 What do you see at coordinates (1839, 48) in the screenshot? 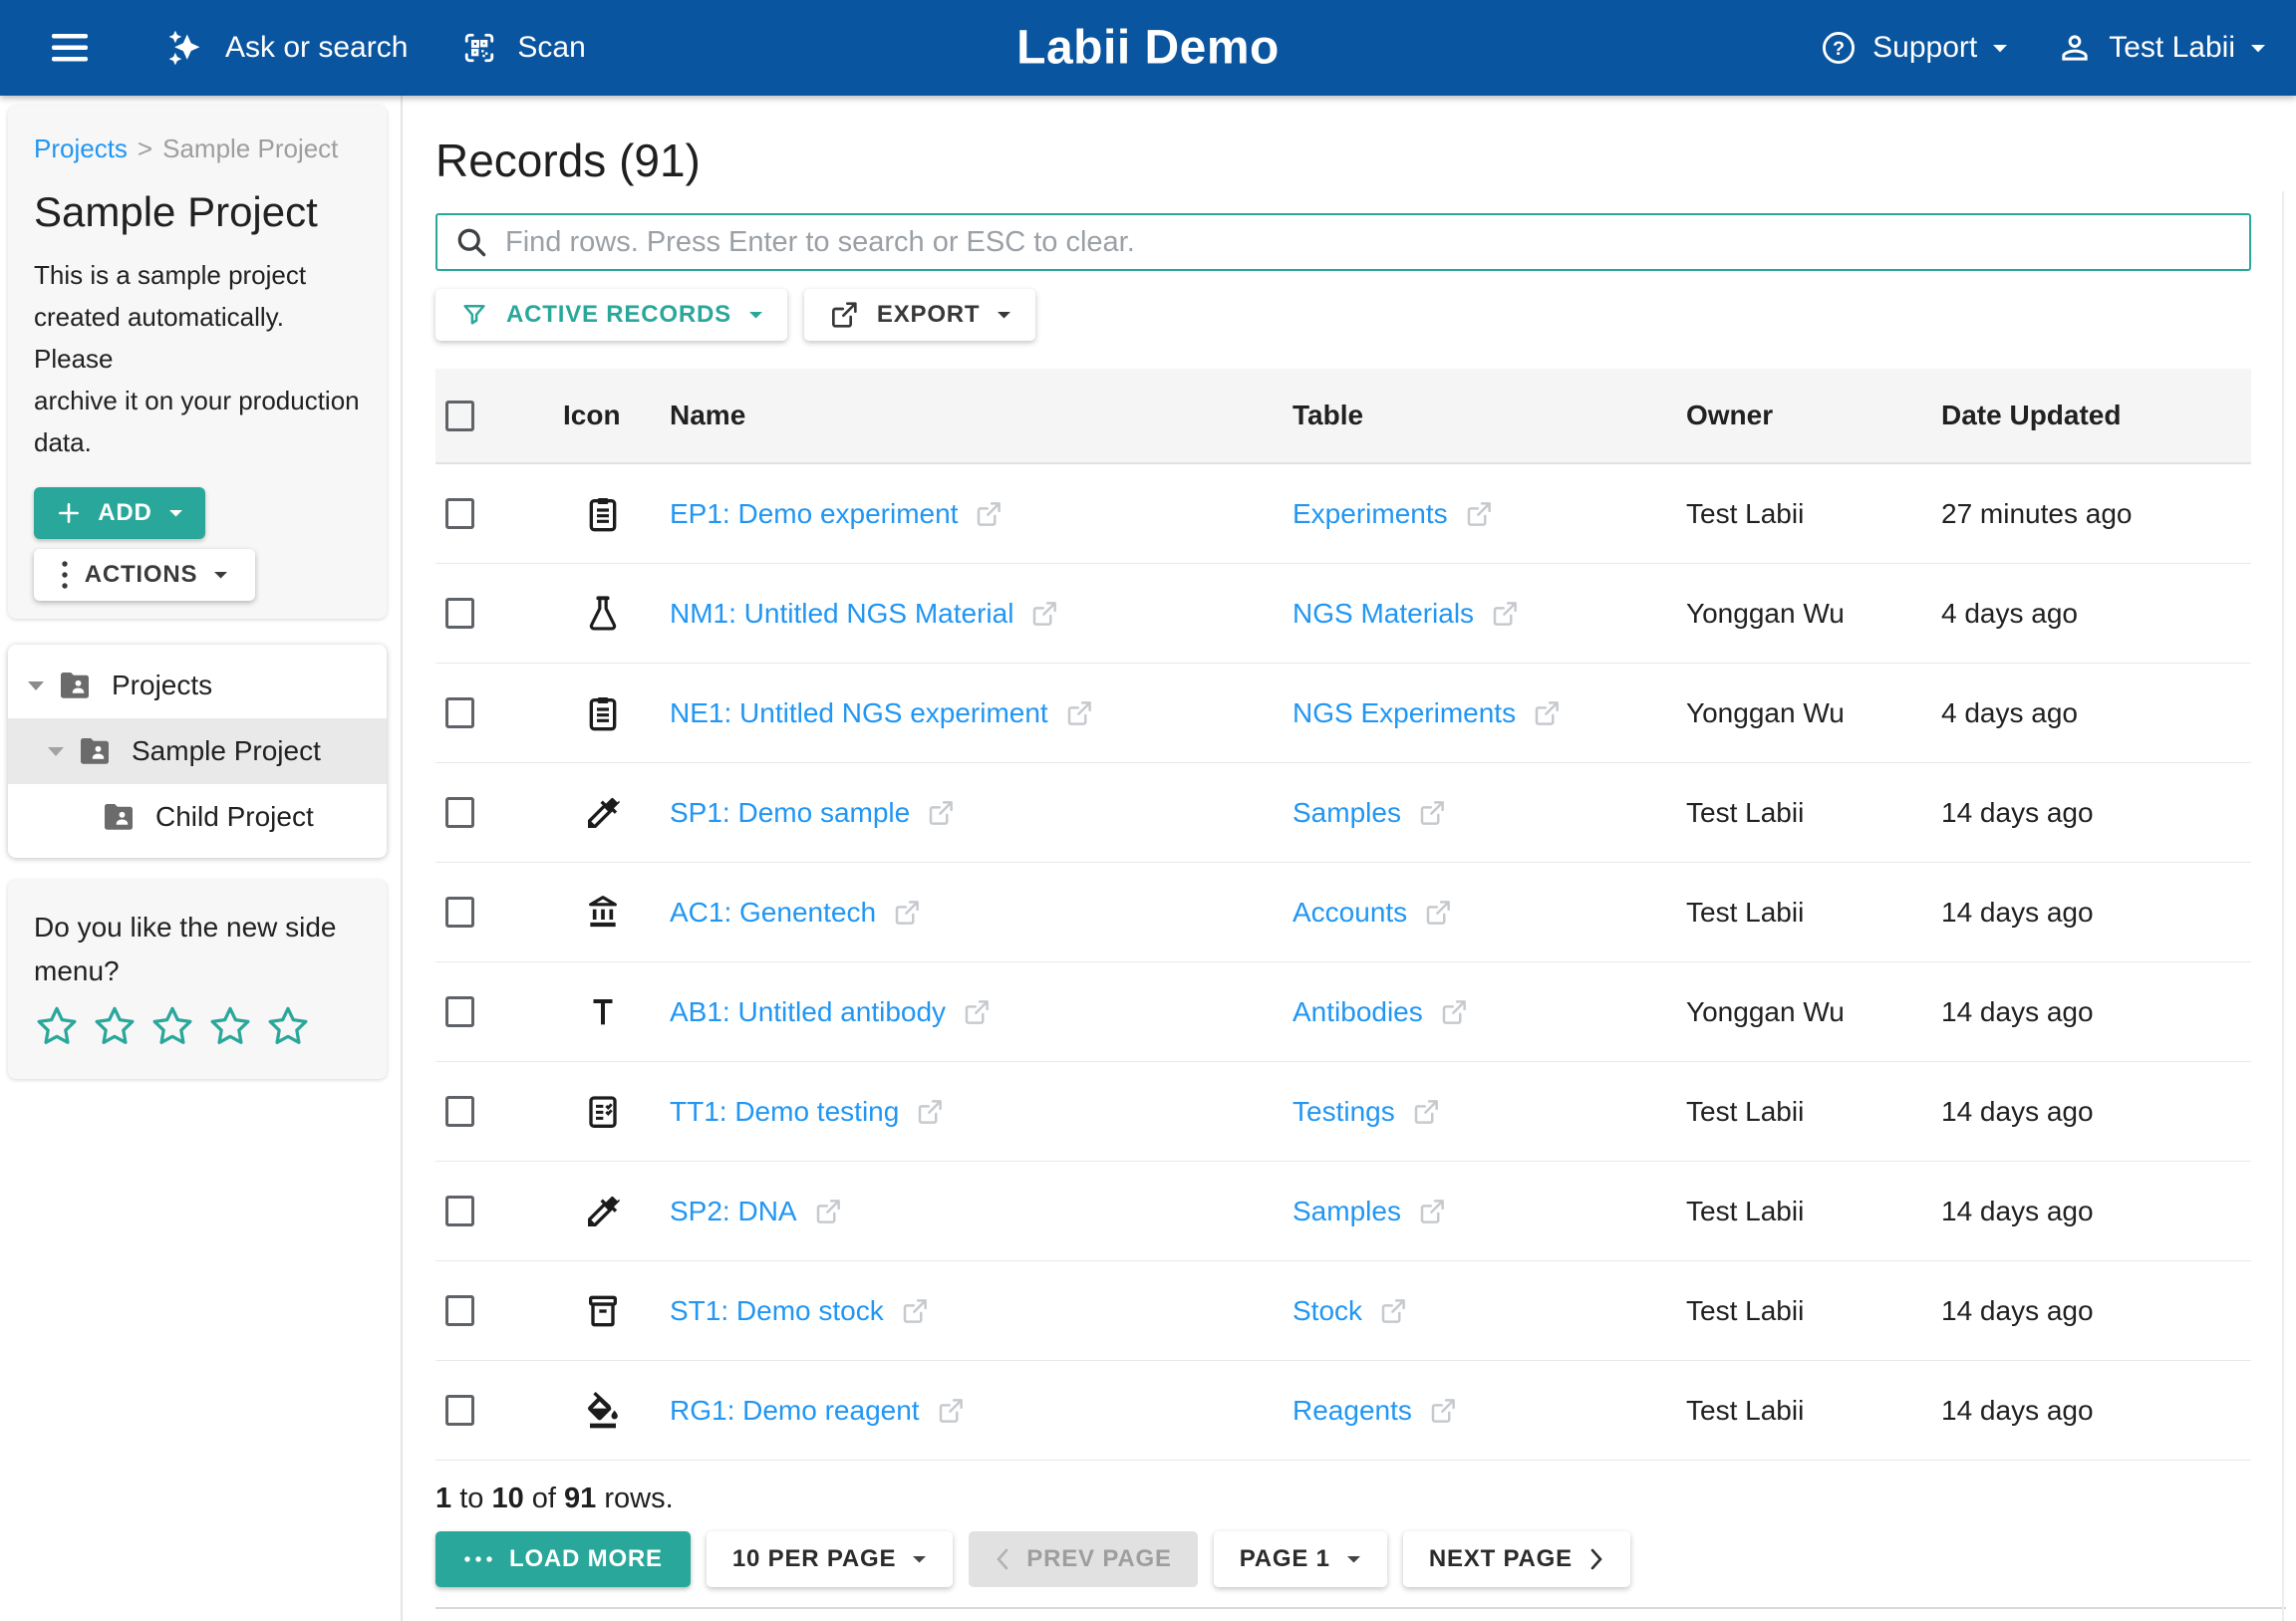
I see `help-icon: ?` at bounding box center [1839, 48].